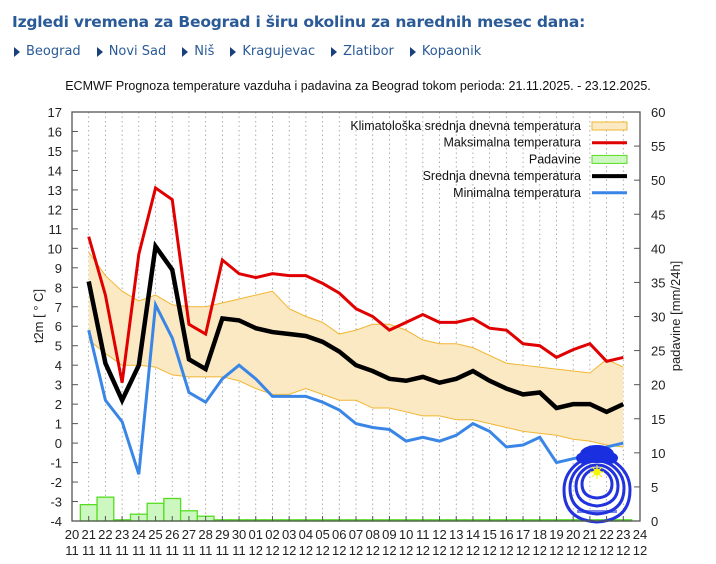  What do you see at coordinates (423, 534) in the screenshot?
I see `x-tick-day: 11` at bounding box center [423, 534].